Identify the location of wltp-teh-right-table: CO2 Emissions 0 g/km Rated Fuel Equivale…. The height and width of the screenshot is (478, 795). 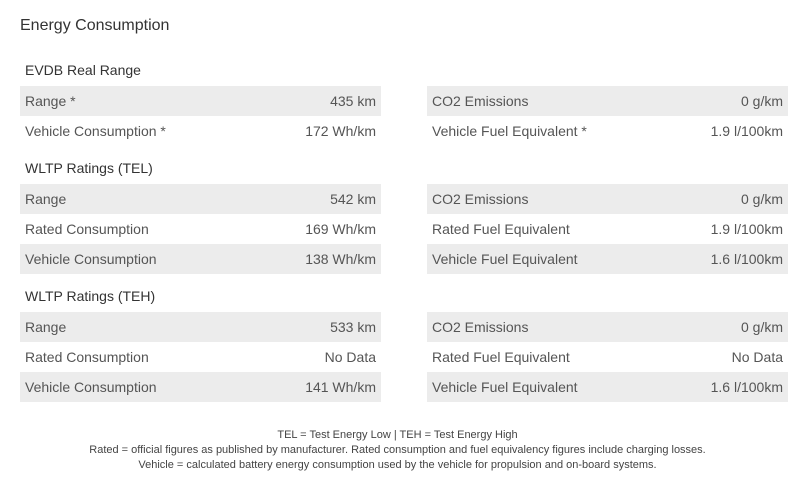
(607, 357).